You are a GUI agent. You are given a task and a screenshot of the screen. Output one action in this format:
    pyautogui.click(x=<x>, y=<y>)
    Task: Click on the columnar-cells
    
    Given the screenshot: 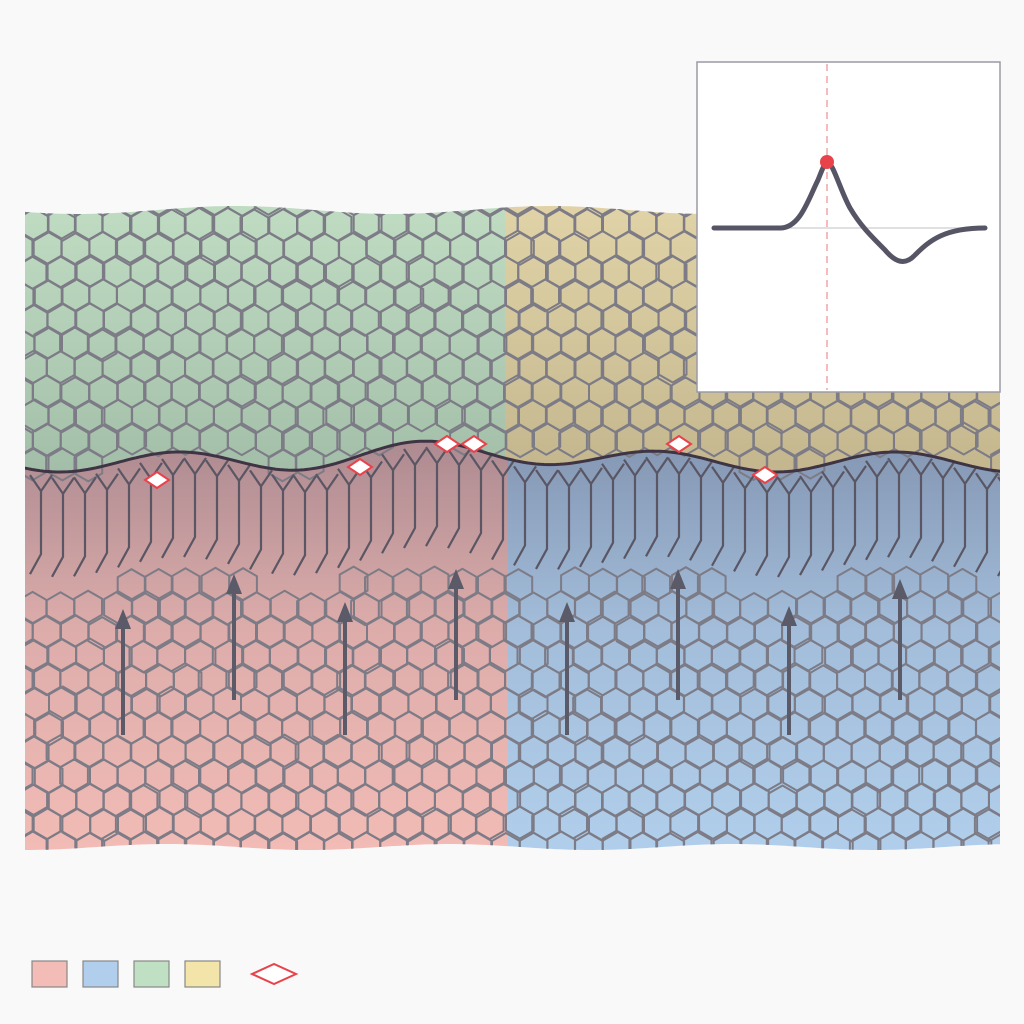 What is the action you would take?
    pyautogui.click(x=514, y=512)
    